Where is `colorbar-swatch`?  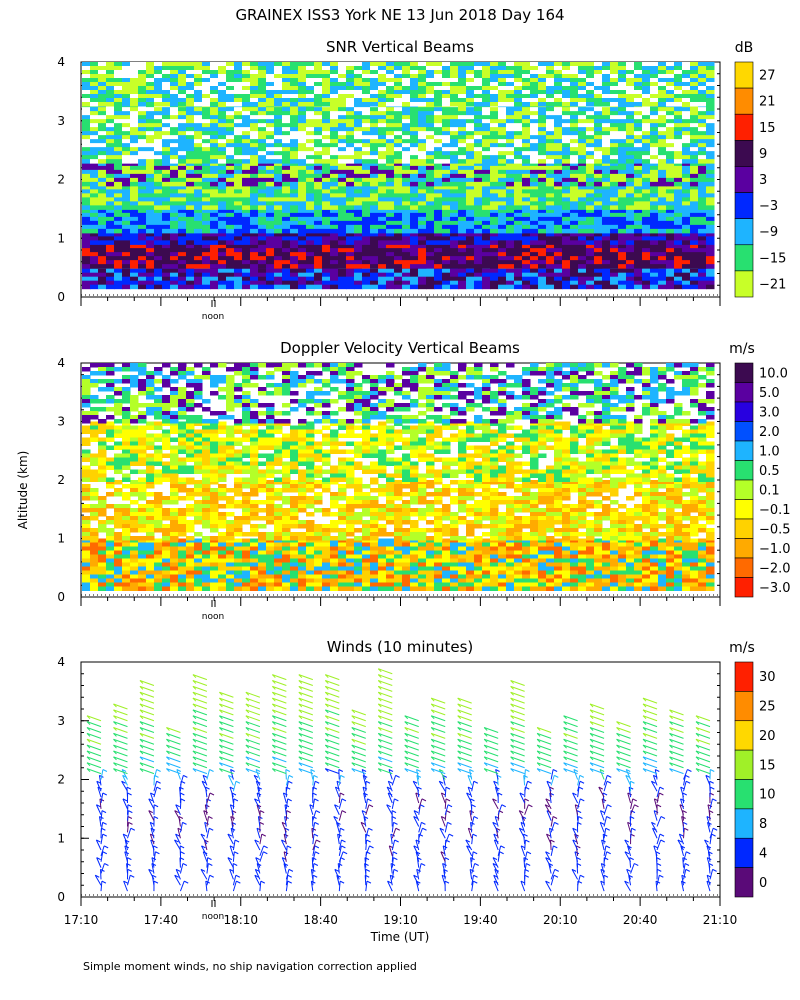 colorbar-swatch is located at coordinates (744, 75).